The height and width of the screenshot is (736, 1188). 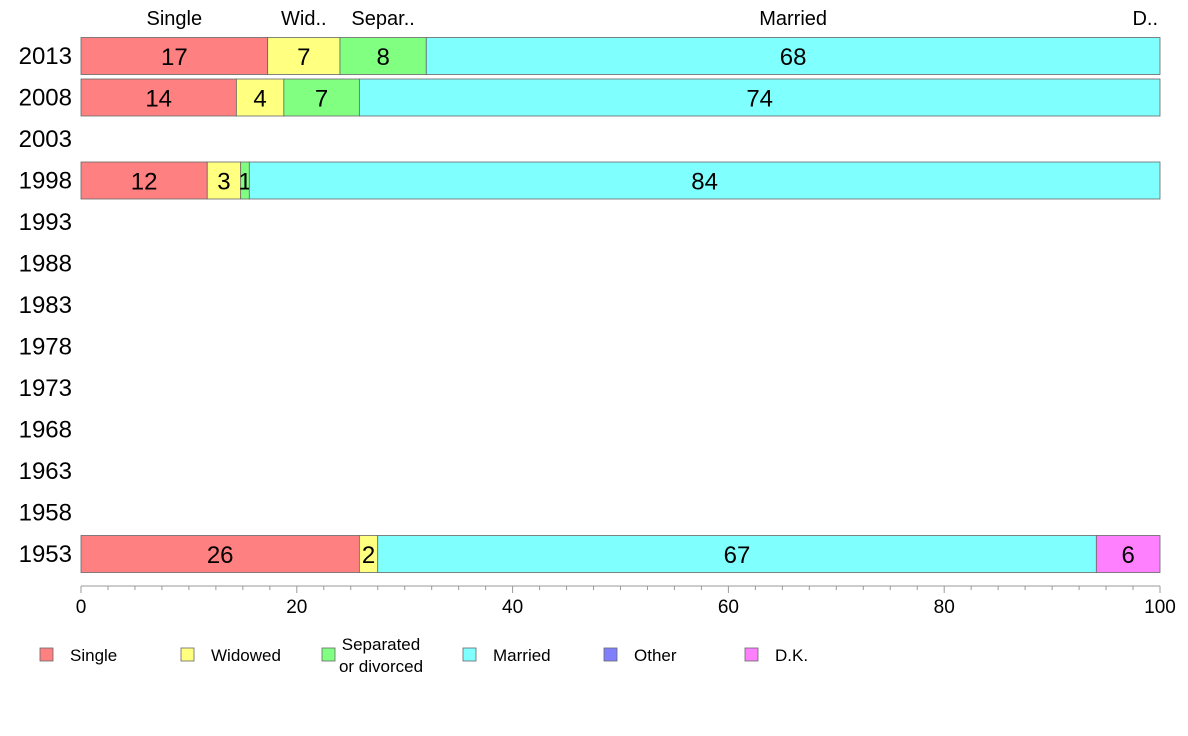 What do you see at coordinates (45, 388) in the screenshot?
I see `y-label-1973: 1973` at bounding box center [45, 388].